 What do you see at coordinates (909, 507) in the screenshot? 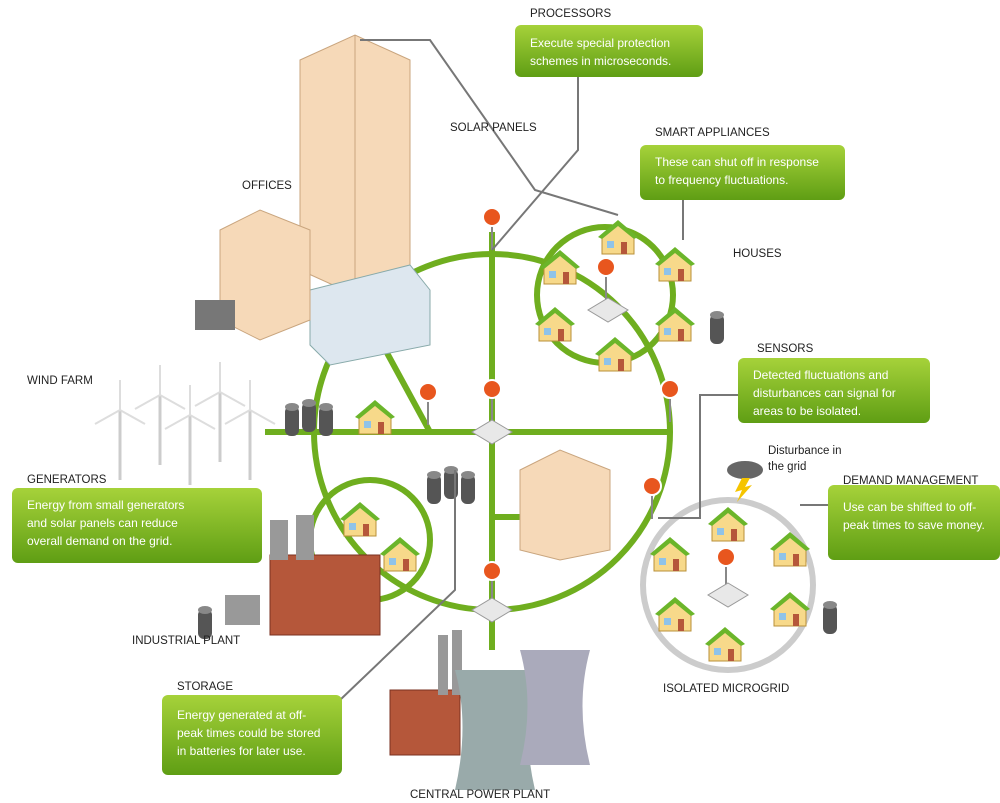
I see `callout-text: Use can be shifted to off-` at bounding box center [909, 507].